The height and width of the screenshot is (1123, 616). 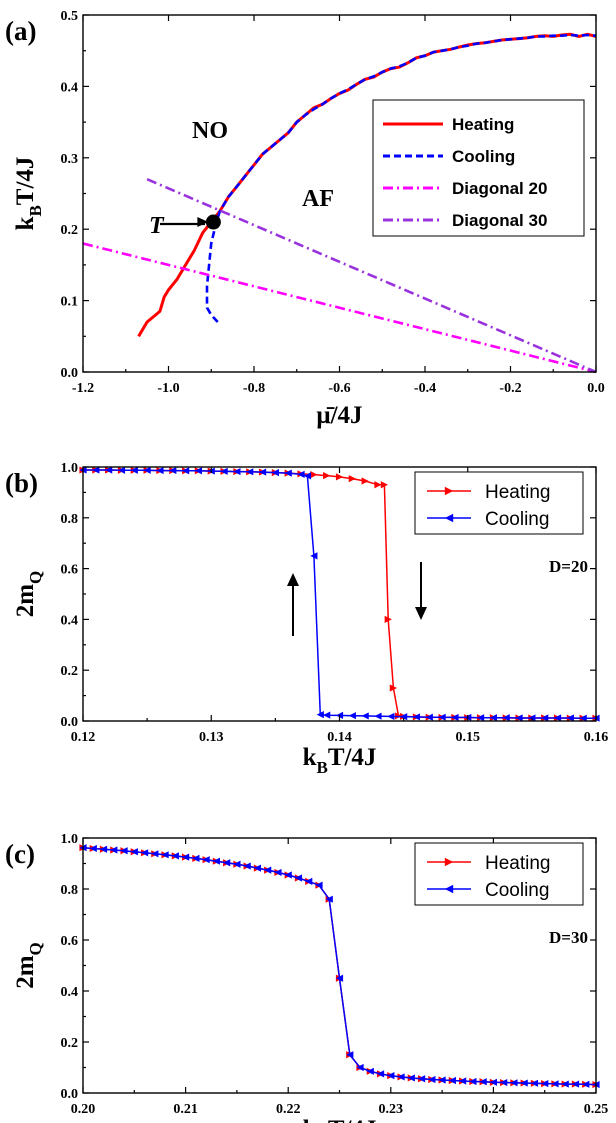 What do you see at coordinates (568, 937) in the screenshot?
I see `annotation-label: D=30` at bounding box center [568, 937].